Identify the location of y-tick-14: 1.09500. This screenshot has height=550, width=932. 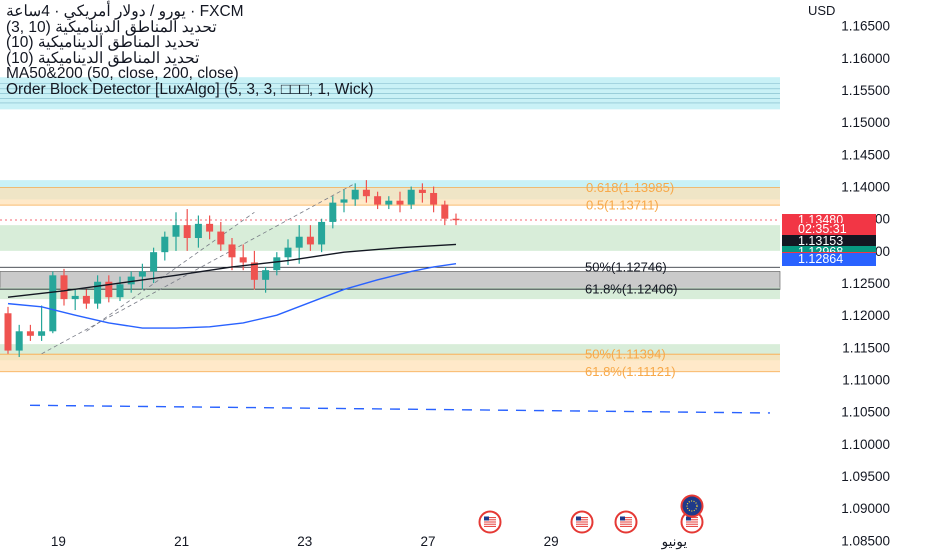
(865, 476).